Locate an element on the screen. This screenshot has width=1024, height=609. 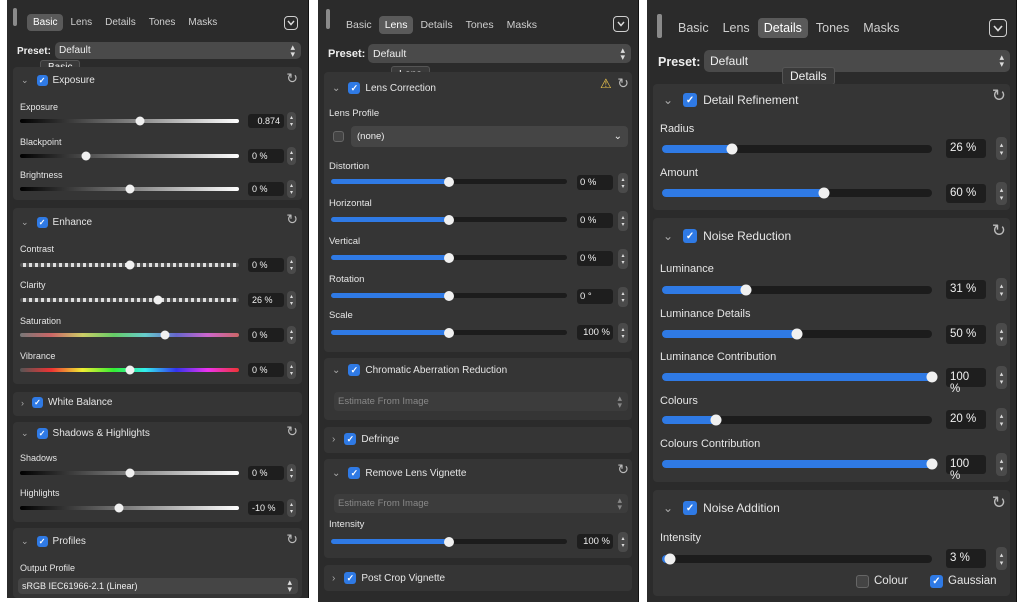
colours-slider is located at coordinates (797, 420).